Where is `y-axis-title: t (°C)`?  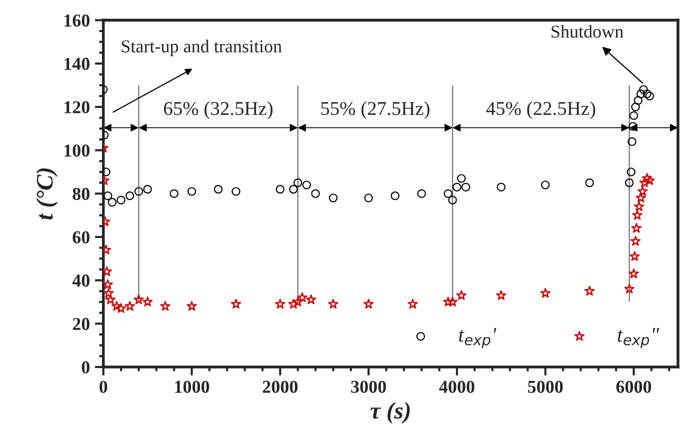
y-axis-title: t (°C) is located at coordinates (47, 194).